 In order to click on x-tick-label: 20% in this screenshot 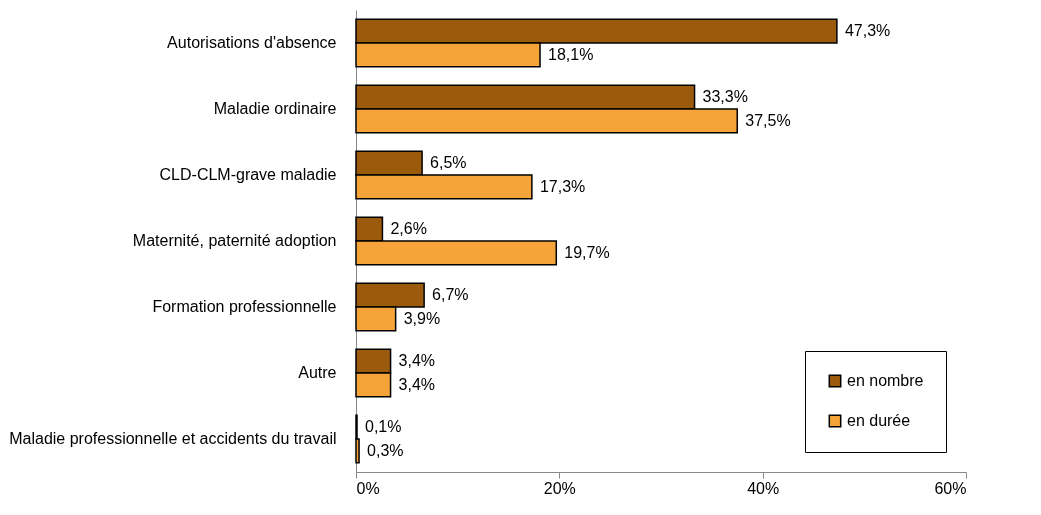, I will do `click(559, 488)`.